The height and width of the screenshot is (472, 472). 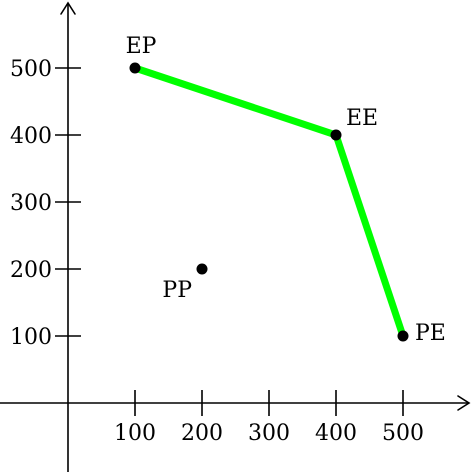 I want to click on point-label-ep: EP, so click(x=141, y=46).